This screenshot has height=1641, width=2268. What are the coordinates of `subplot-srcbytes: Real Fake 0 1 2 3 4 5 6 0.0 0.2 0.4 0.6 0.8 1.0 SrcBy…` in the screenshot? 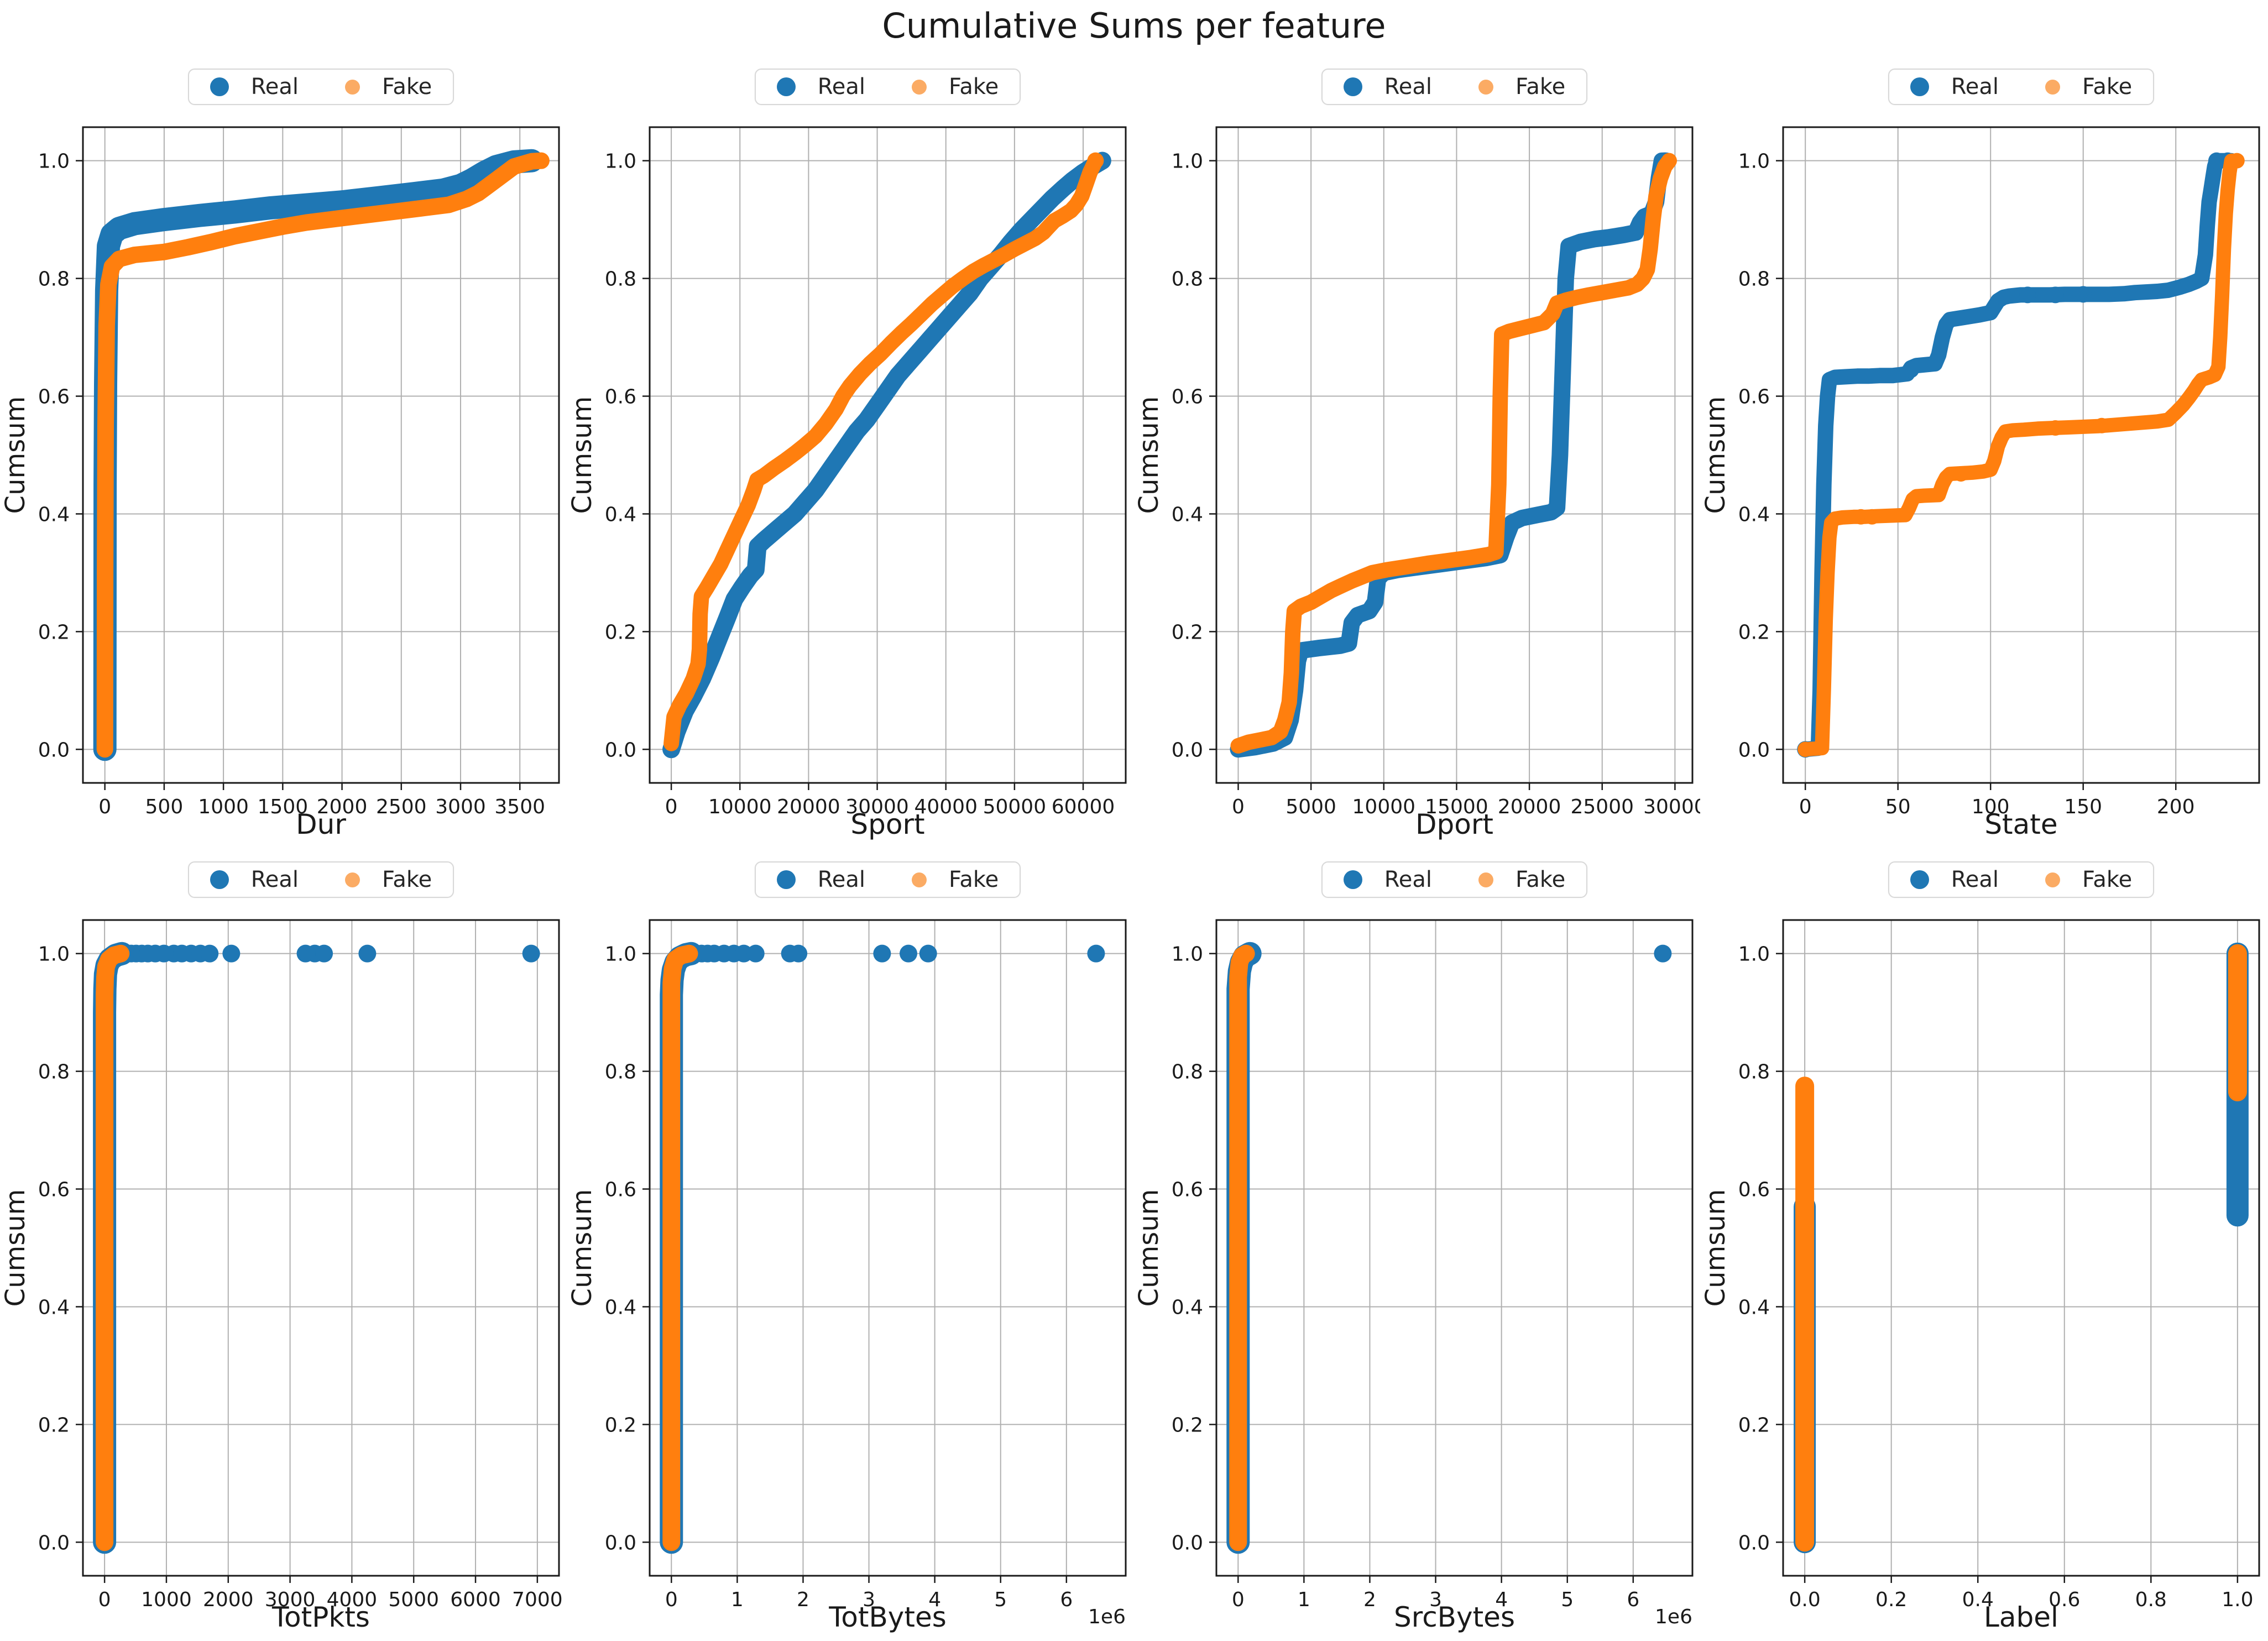 It's located at (1416, 1244).